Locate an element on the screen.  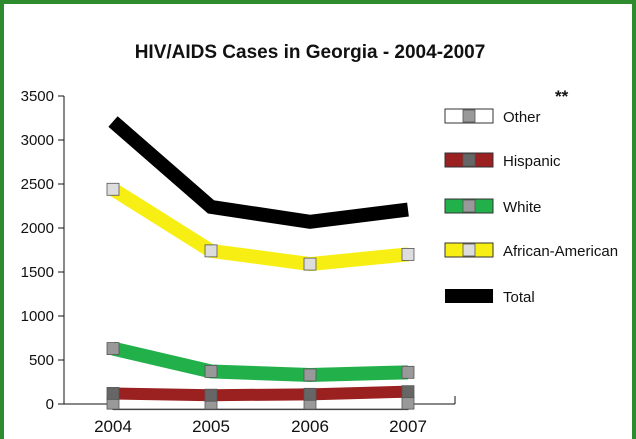
legend-swatch is located at coordinates (469, 296).